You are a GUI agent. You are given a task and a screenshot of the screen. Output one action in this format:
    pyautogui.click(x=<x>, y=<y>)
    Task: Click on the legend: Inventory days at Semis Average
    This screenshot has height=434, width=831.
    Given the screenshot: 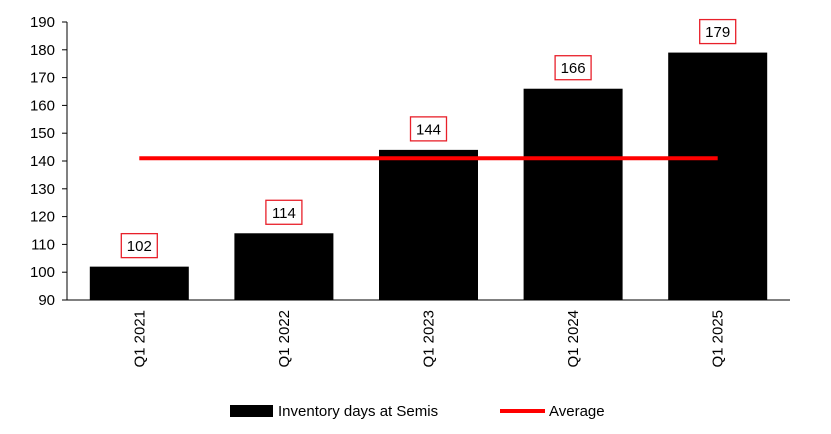 What is the action you would take?
    pyautogui.click(x=417, y=411)
    